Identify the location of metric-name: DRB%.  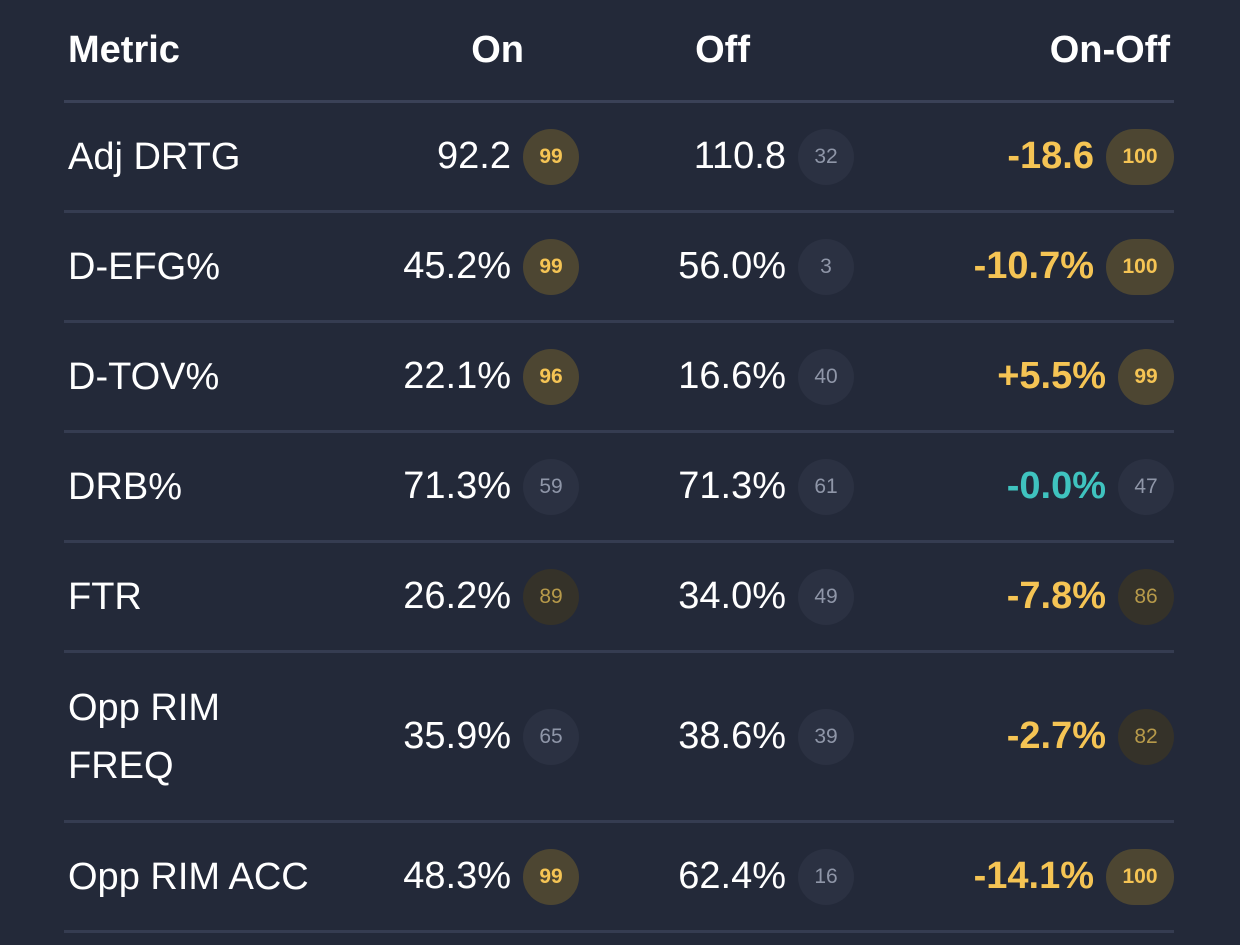
(125, 486).